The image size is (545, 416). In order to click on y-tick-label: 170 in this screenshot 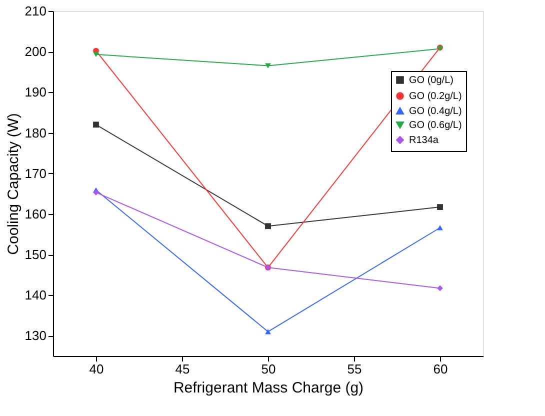, I will do `click(35, 173)`.